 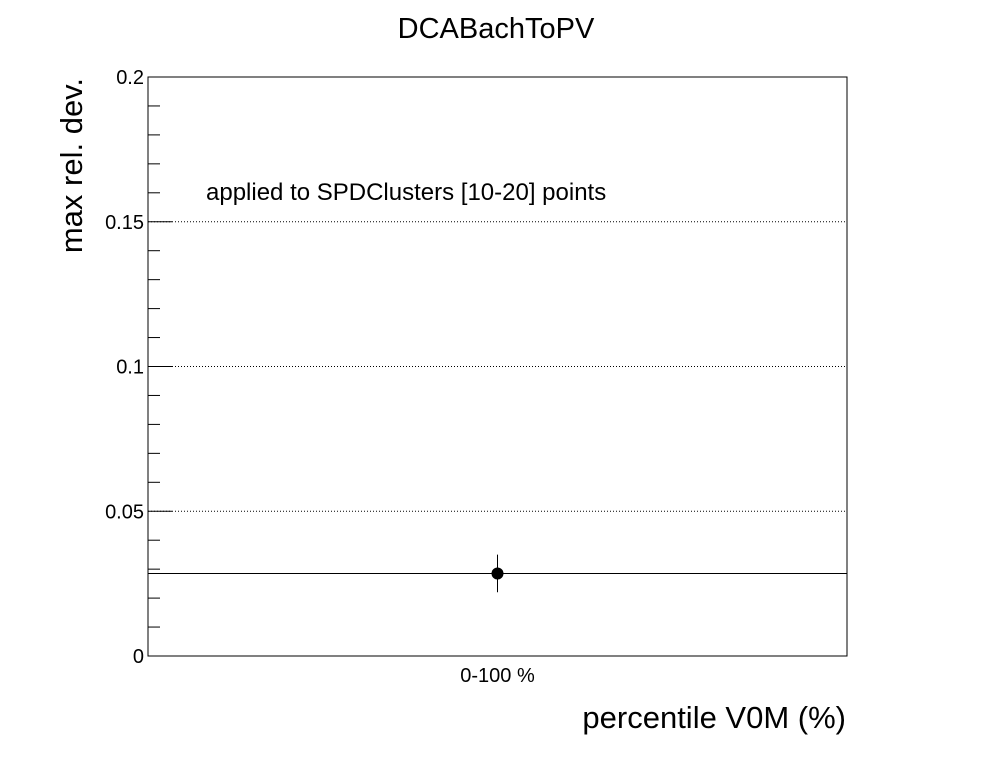 I want to click on x-category-label: 0-100 %, so click(x=497, y=676).